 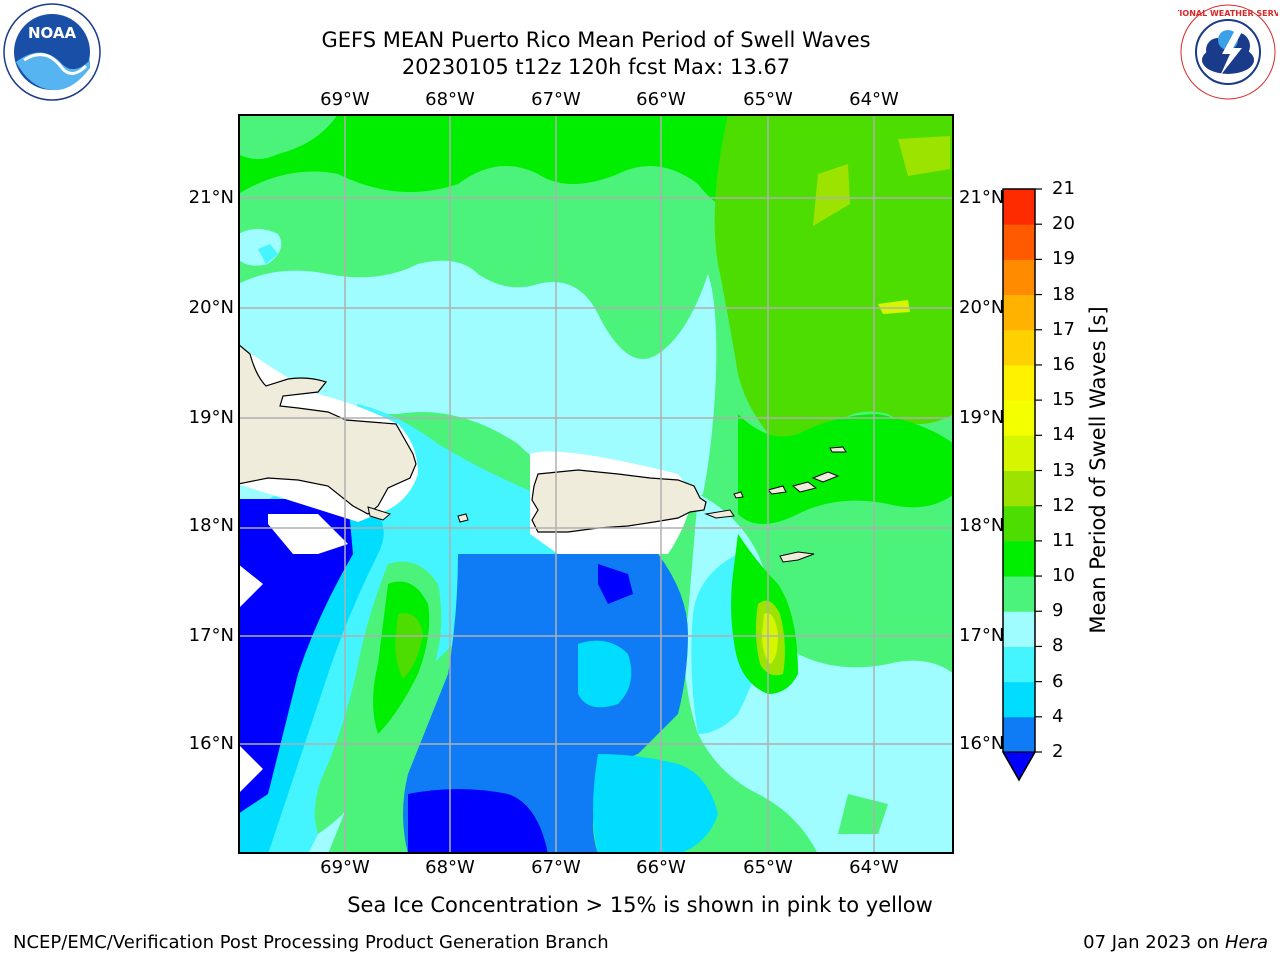 What do you see at coordinates (874, 99) in the screenshot?
I see `lon-tick-top: 64°W` at bounding box center [874, 99].